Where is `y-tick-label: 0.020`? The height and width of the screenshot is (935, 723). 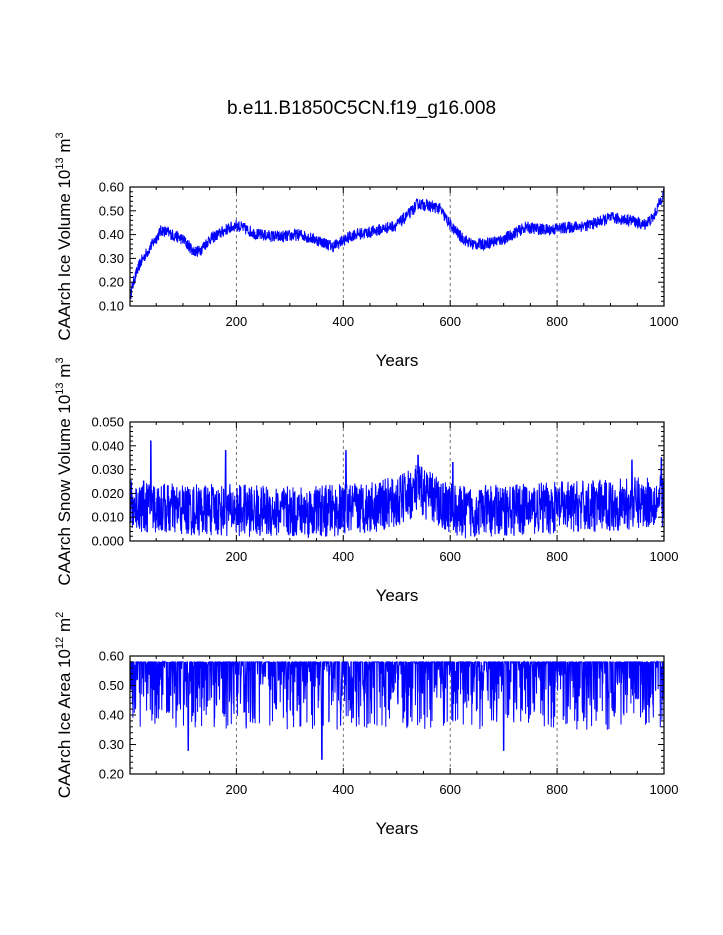 y-tick-label: 0.020 is located at coordinates (107, 493).